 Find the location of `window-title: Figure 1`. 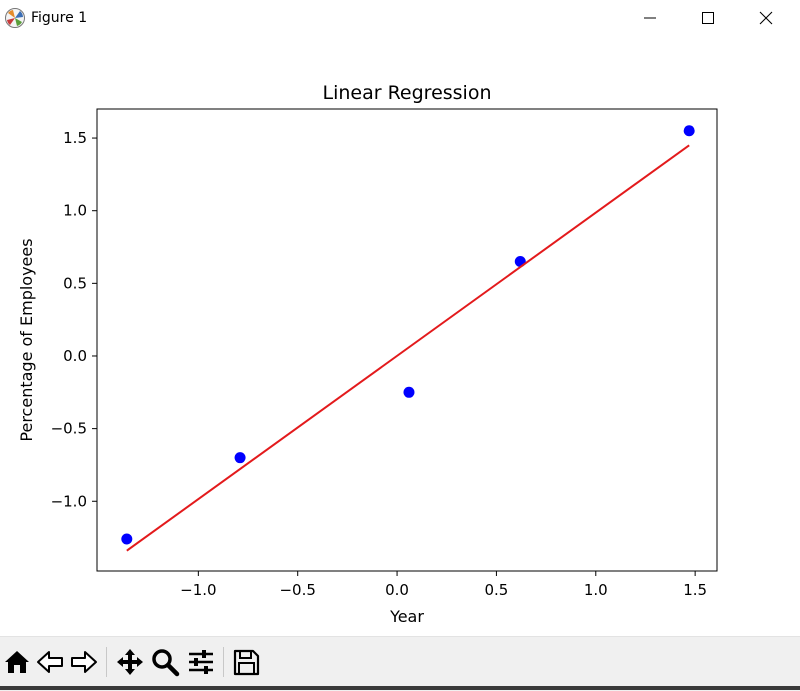

window-title: Figure 1 is located at coordinates (59, 18).